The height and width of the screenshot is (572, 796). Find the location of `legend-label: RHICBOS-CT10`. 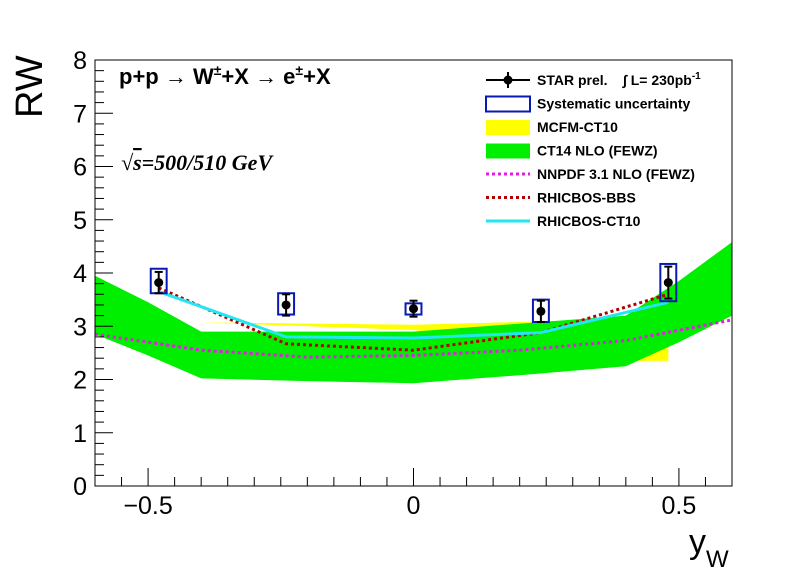

legend-label: RHICBOS-CT10 is located at coordinates (589, 221).